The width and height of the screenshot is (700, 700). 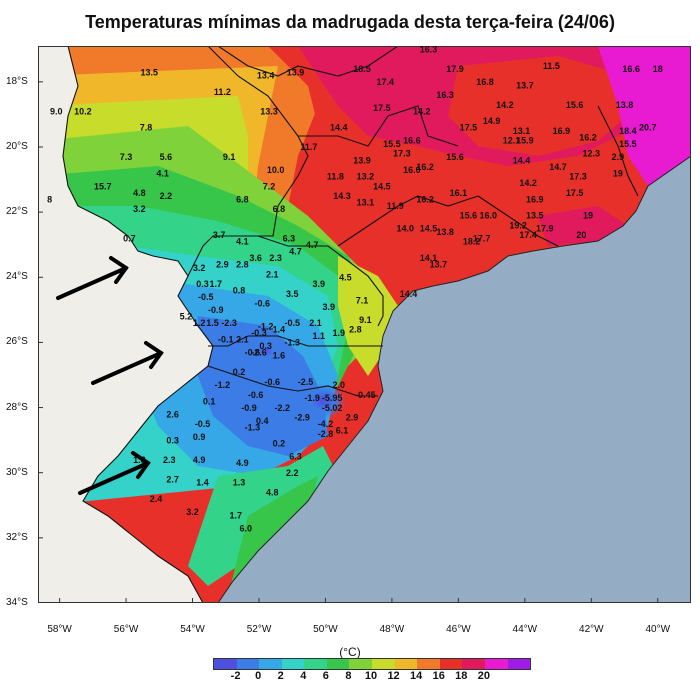 I want to click on station-value: 1.7, so click(x=216, y=284).